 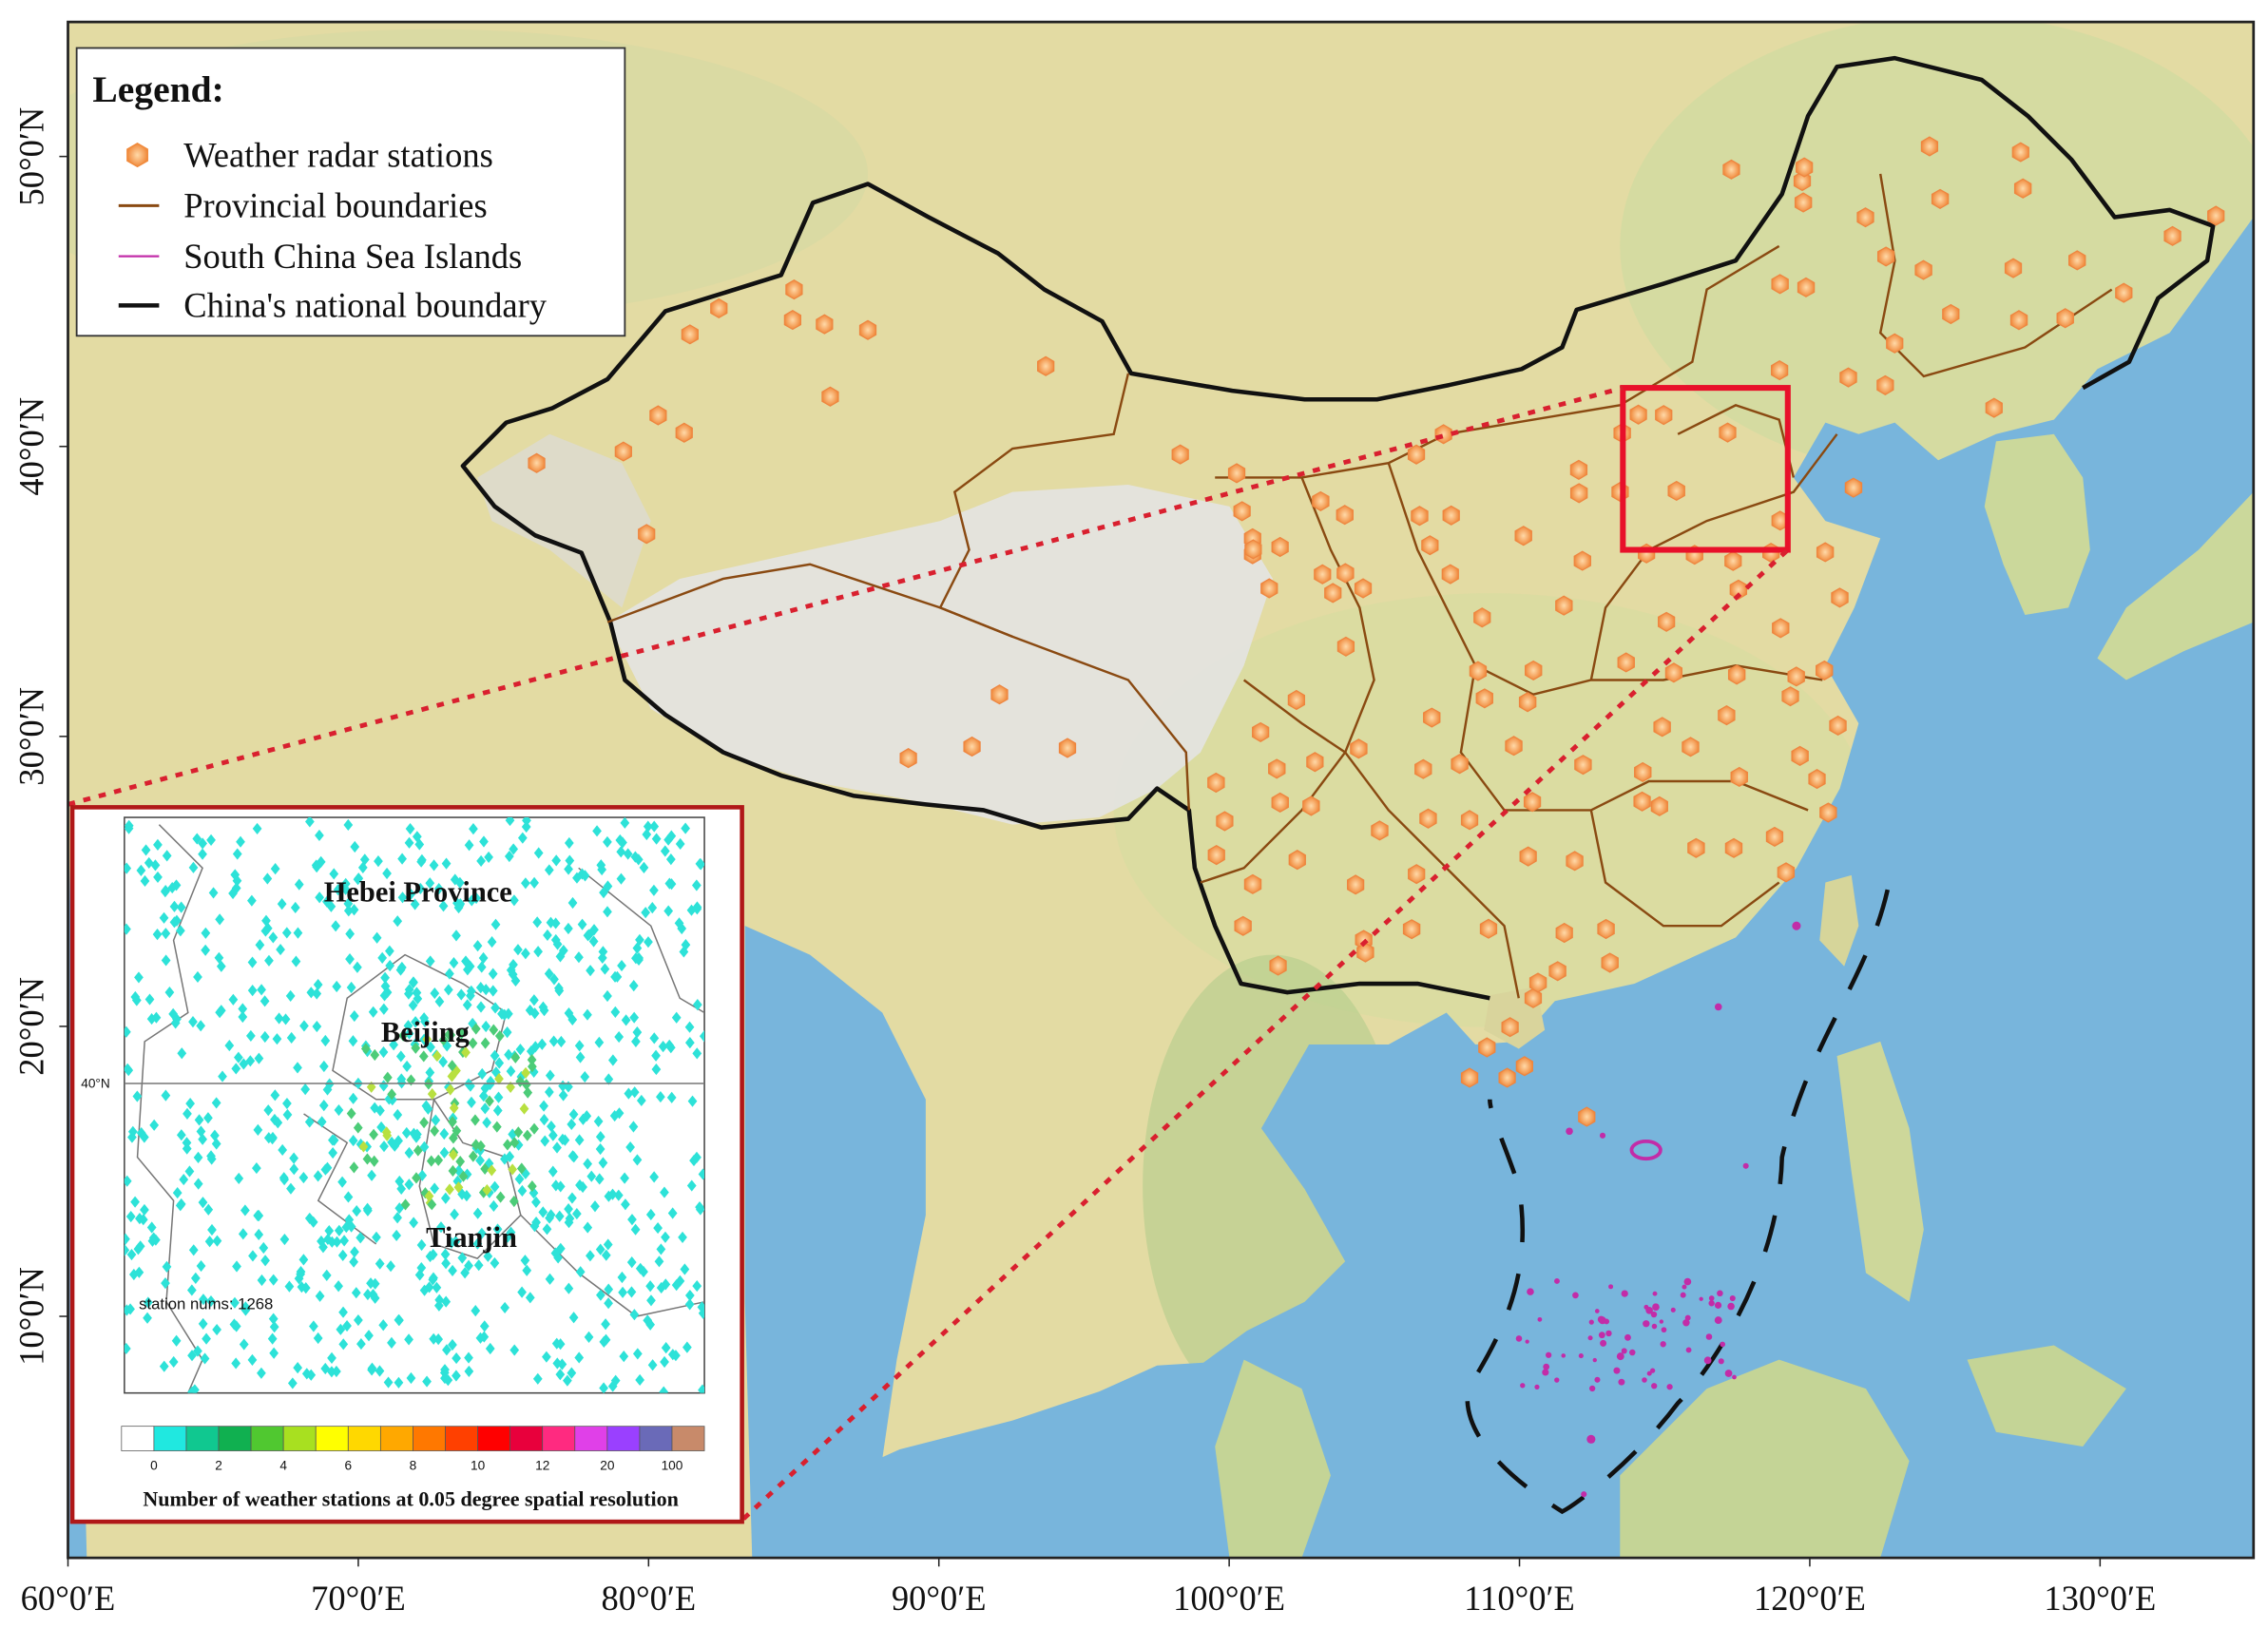 I want to click on x-axis-label: 90°0′E, so click(x=939, y=1598).